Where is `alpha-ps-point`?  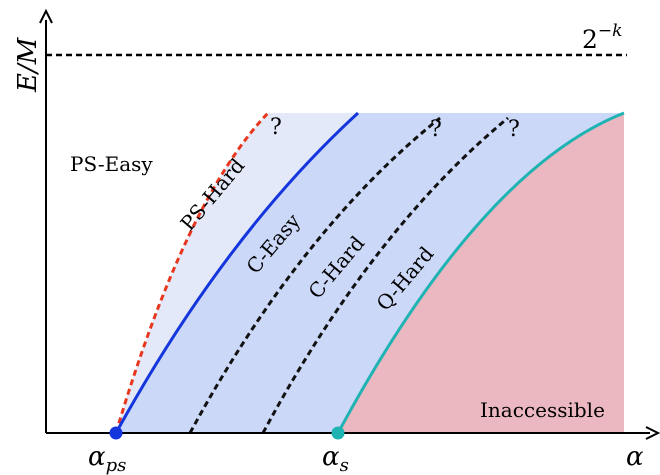
alpha-ps-point is located at coordinates (116, 433).